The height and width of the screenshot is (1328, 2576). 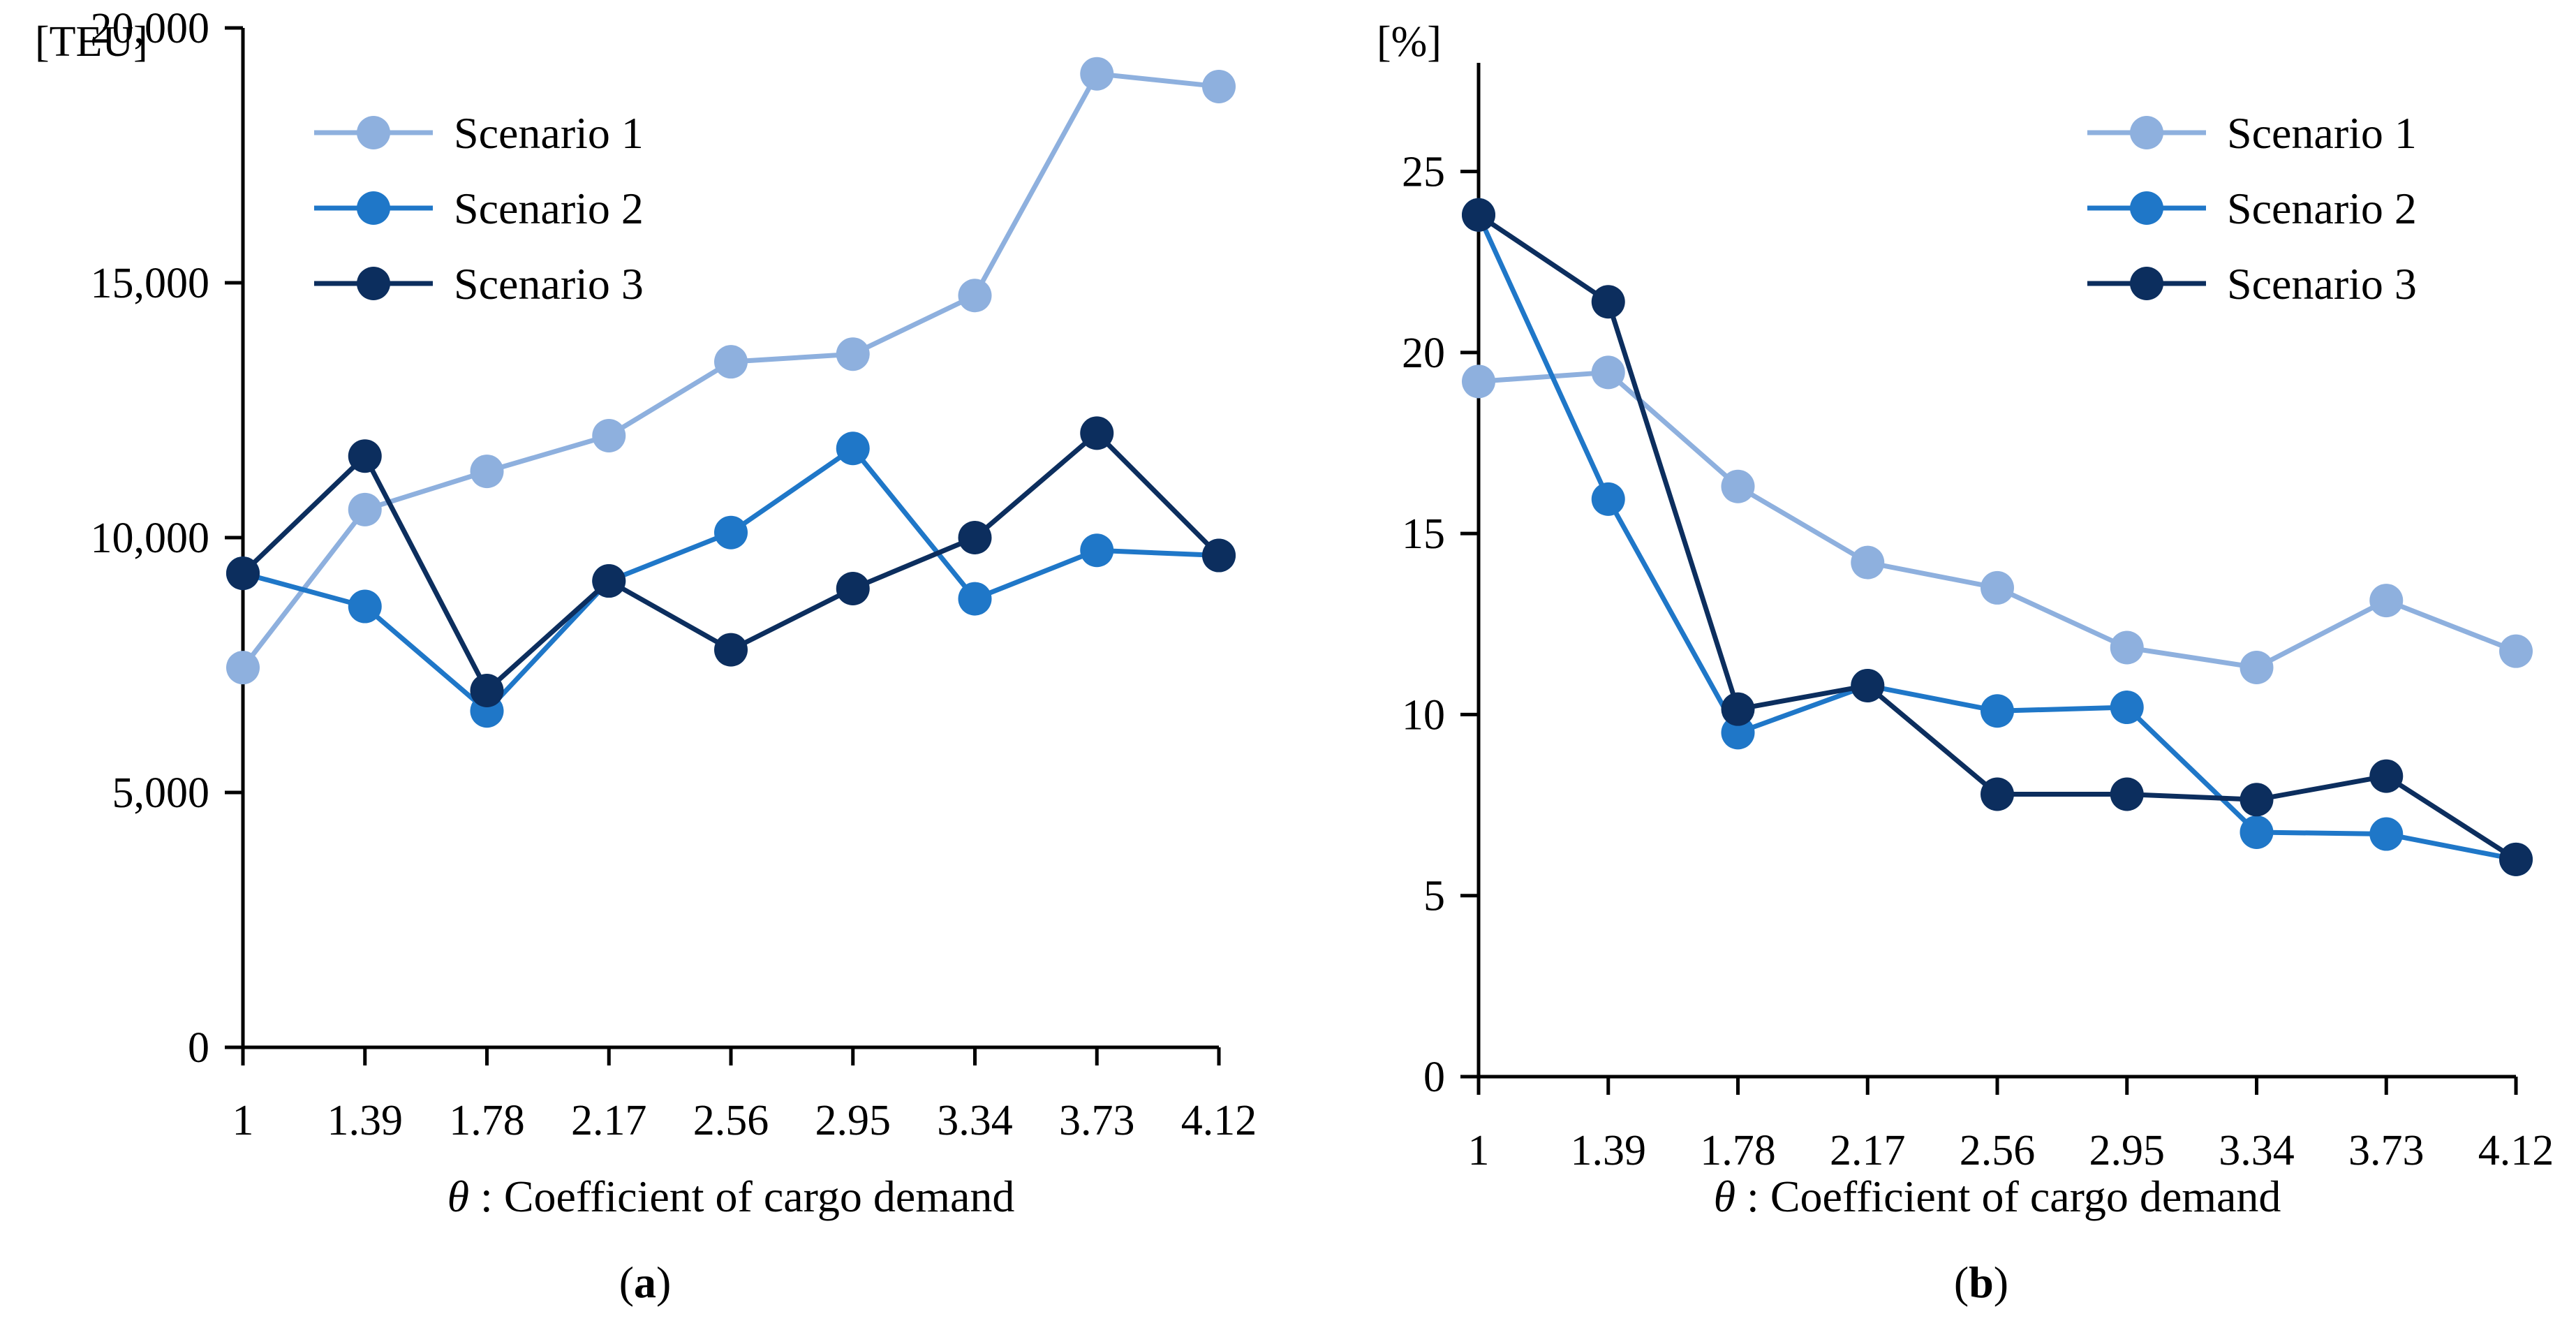 What do you see at coordinates (2127, 1150) in the screenshot?
I see `x-tick-label: 2.95` at bounding box center [2127, 1150].